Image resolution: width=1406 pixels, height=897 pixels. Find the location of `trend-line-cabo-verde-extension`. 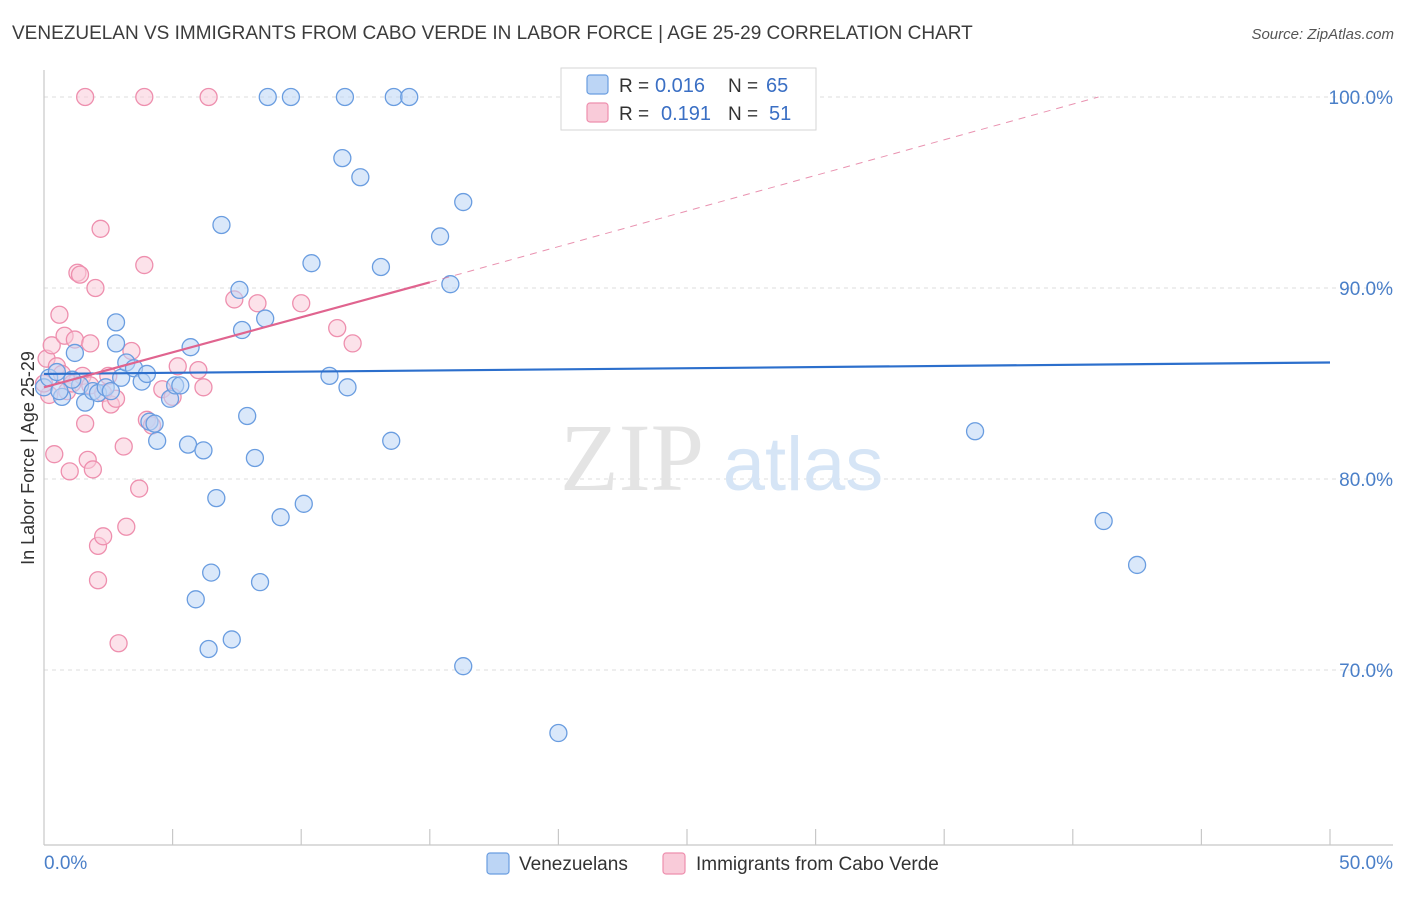

trend-line-cabo-verde-extension is located at coordinates (764, 189).